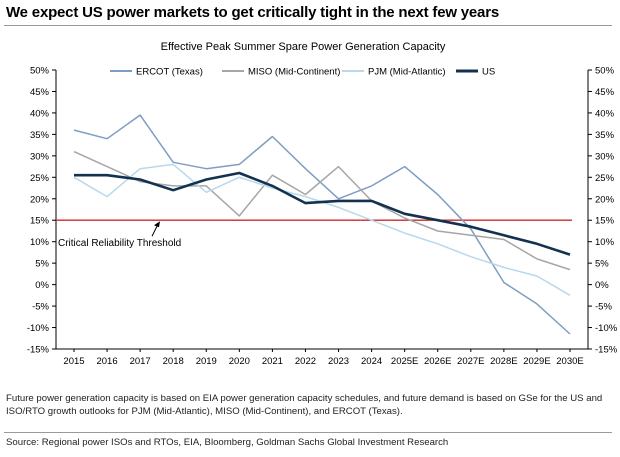 This screenshot has width=620, height=457. What do you see at coordinates (470, 361) in the screenshot?
I see `x-tick-label: 2027E` at bounding box center [470, 361].